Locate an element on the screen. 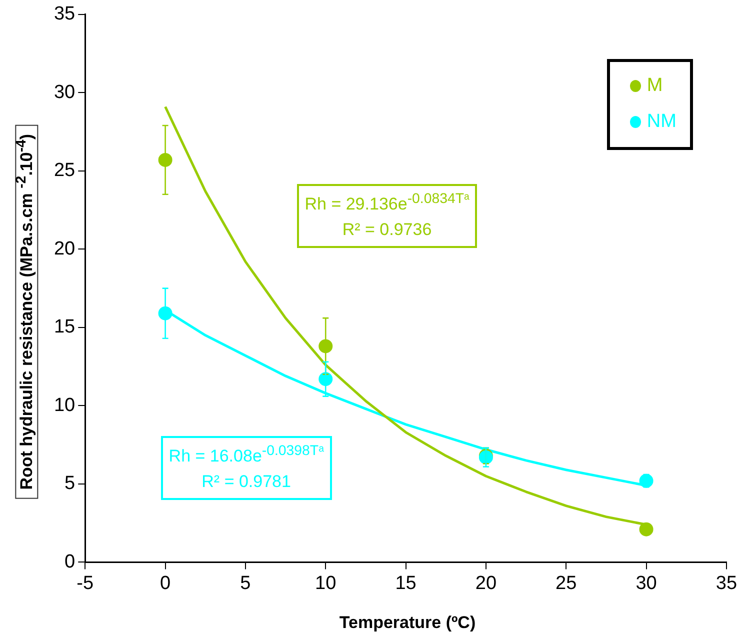  x-tick-label: 30 is located at coordinates (646, 583).